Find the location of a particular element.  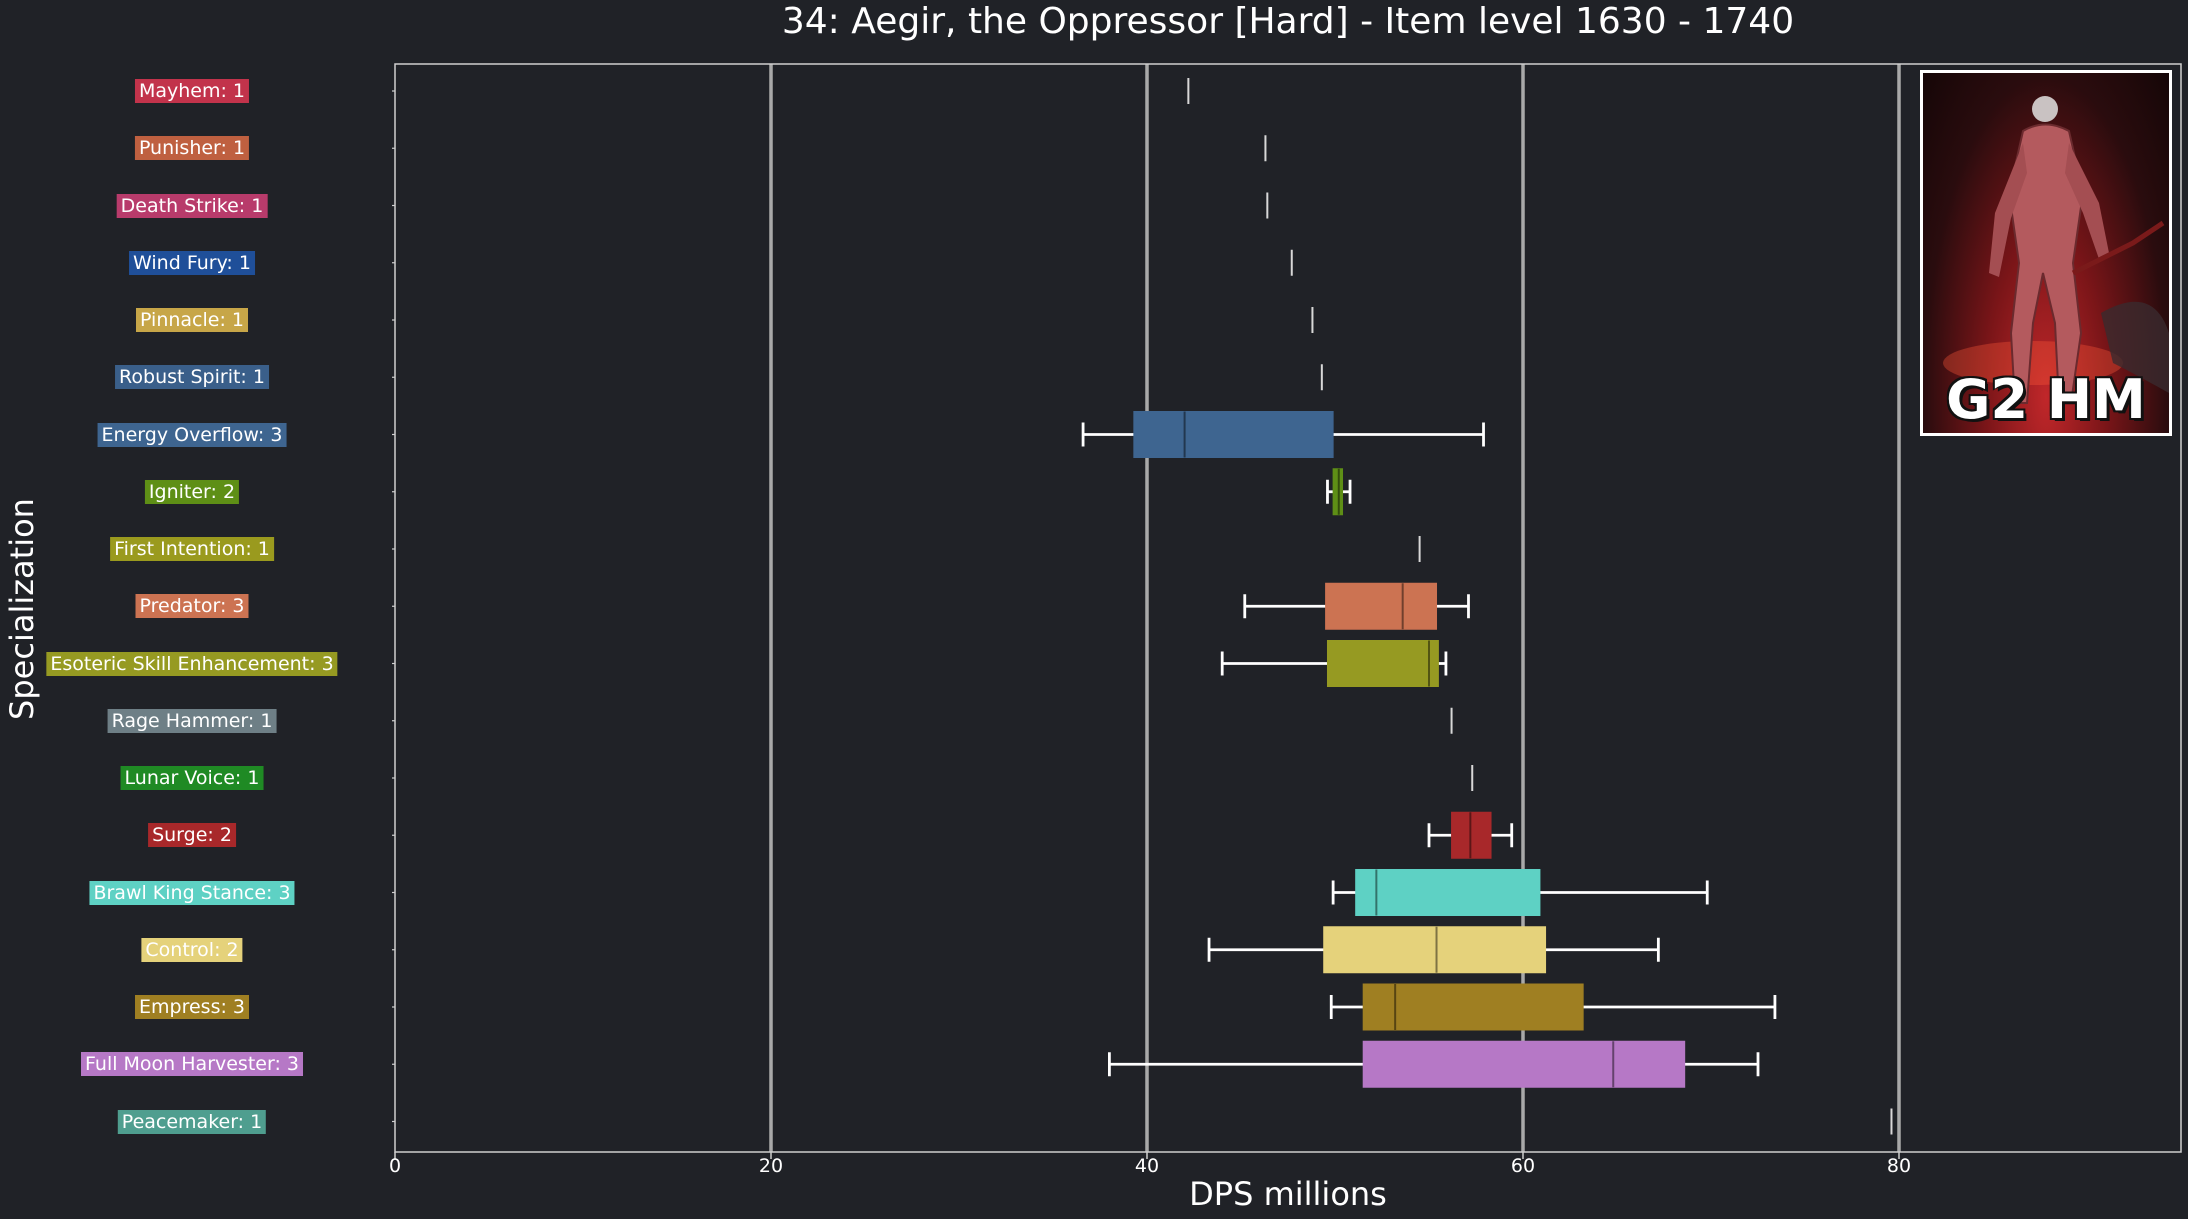

x-tick-label: 40 is located at coordinates (1147, 1166).